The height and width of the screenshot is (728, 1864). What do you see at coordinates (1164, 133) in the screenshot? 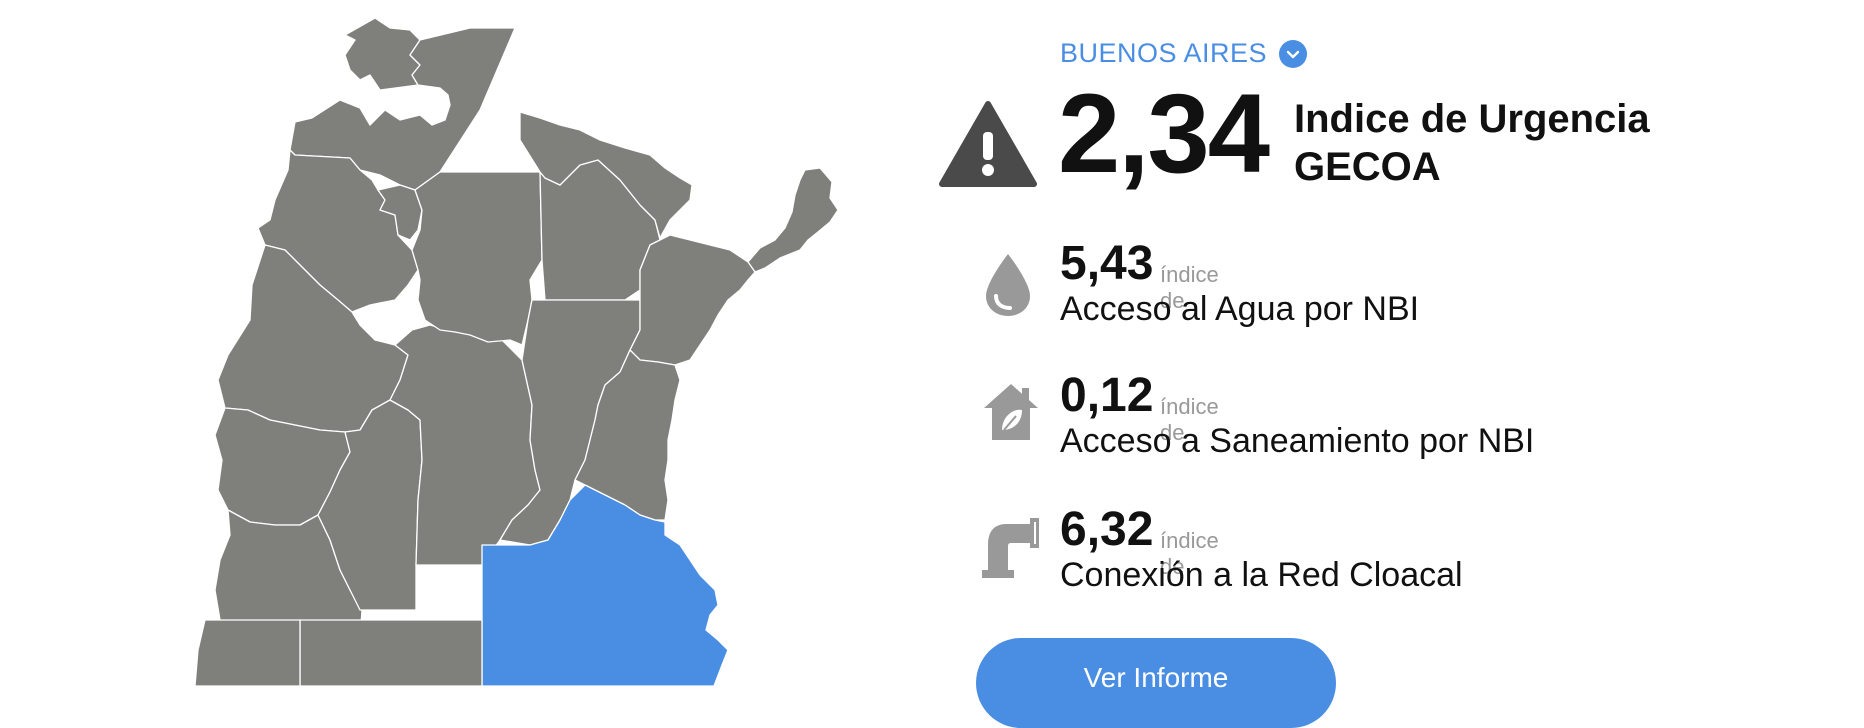
I see `urgency-index-value: 2,34` at bounding box center [1164, 133].